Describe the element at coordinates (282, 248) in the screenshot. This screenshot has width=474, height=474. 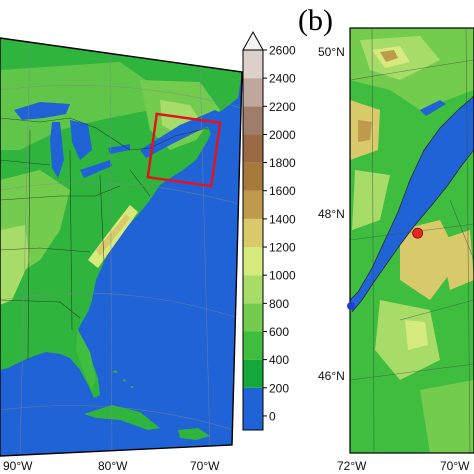
I see `colorbar-tick-label: 1200` at that location.